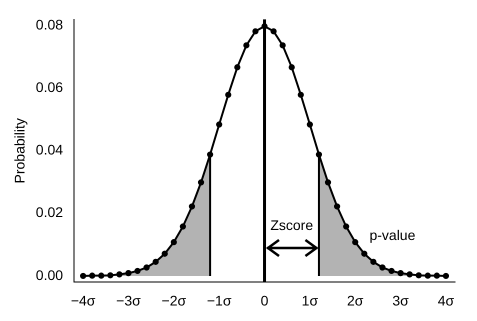  What do you see at coordinates (401, 300) in the screenshot?
I see `x-tick-label: 3σ` at bounding box center [401, 300].